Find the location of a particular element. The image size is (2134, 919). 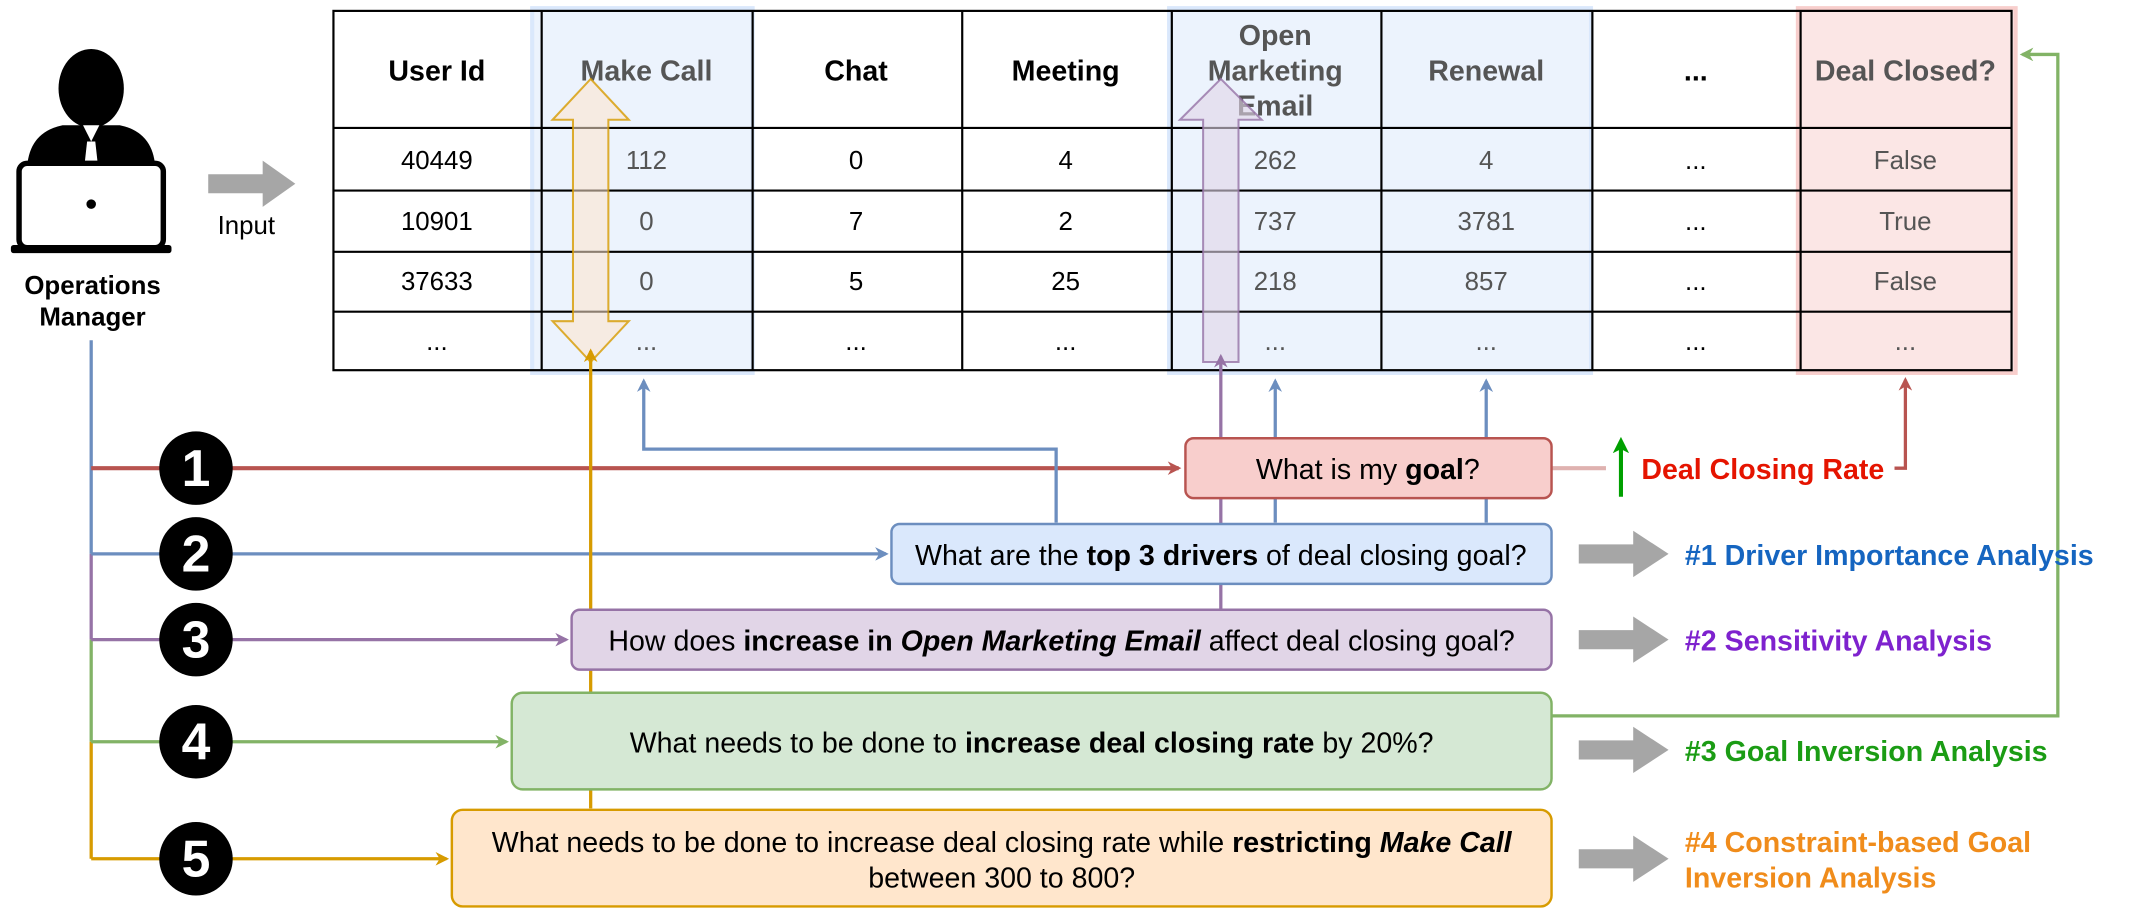

question-constraint-text-line2: between 300 to 800? is located at coordinates (1001, 878).